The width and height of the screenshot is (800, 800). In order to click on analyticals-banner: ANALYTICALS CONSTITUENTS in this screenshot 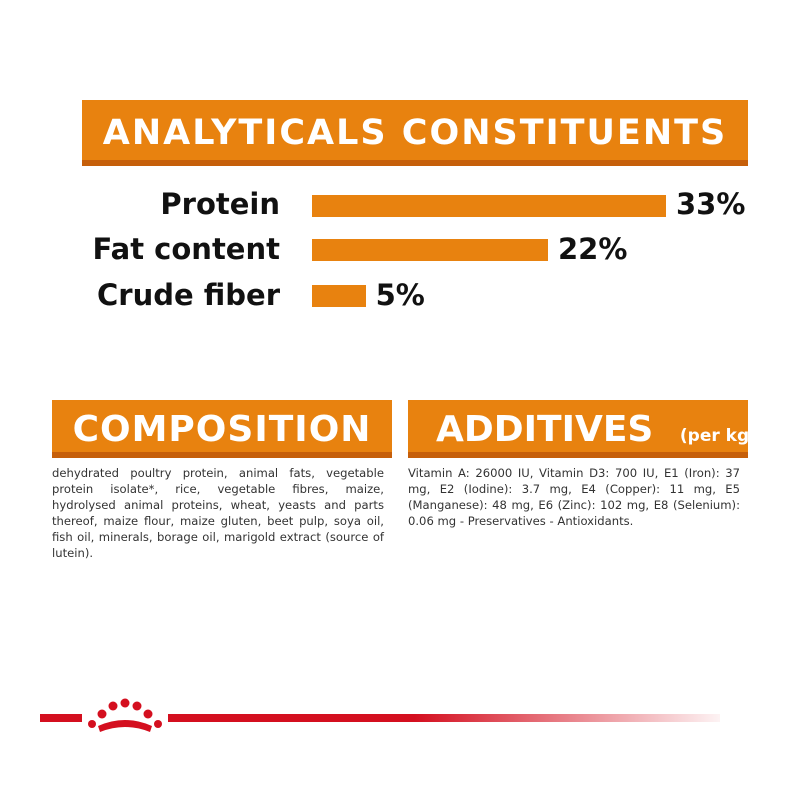, I will do `click(415, 133)`.